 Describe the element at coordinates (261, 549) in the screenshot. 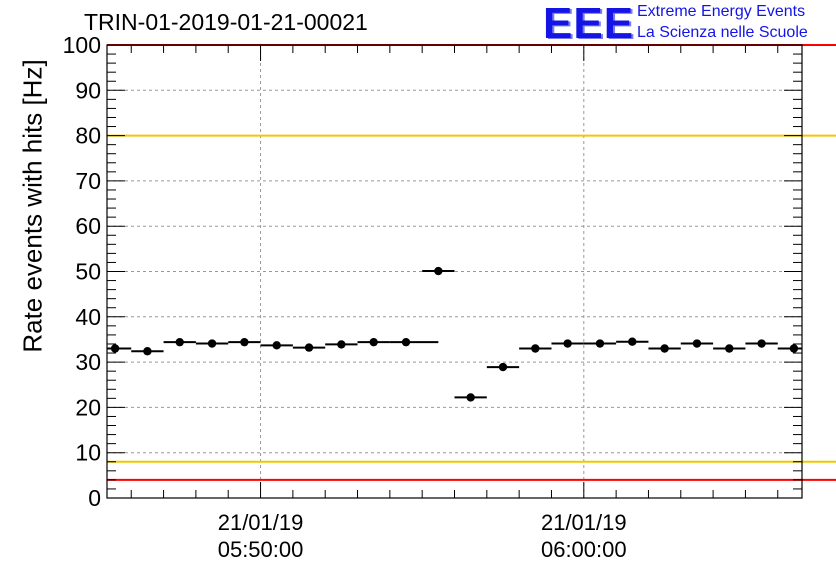

I see `x-tick-label-time: 05:50:00` at that location.